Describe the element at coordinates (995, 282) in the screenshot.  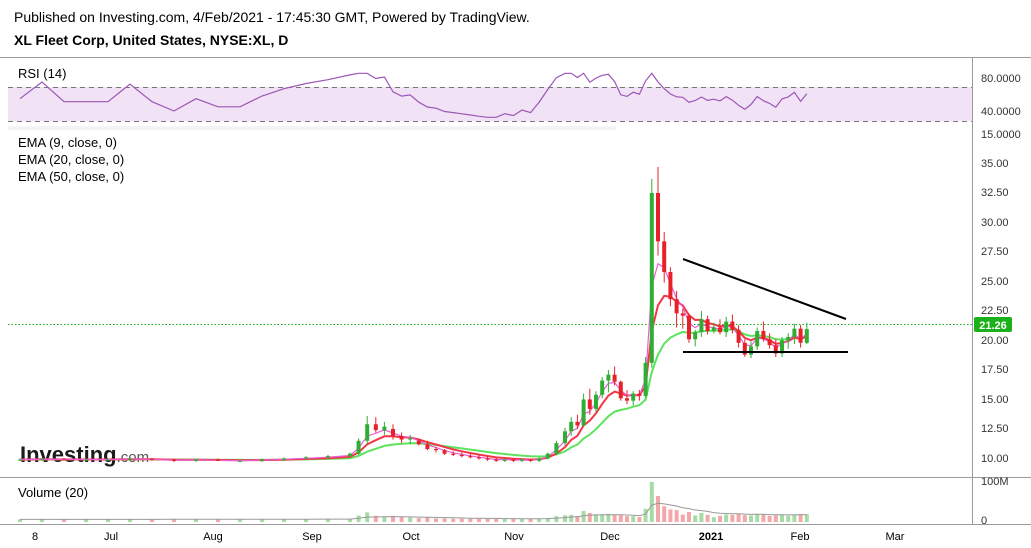
I see `price-tick: 25.00` at that location.